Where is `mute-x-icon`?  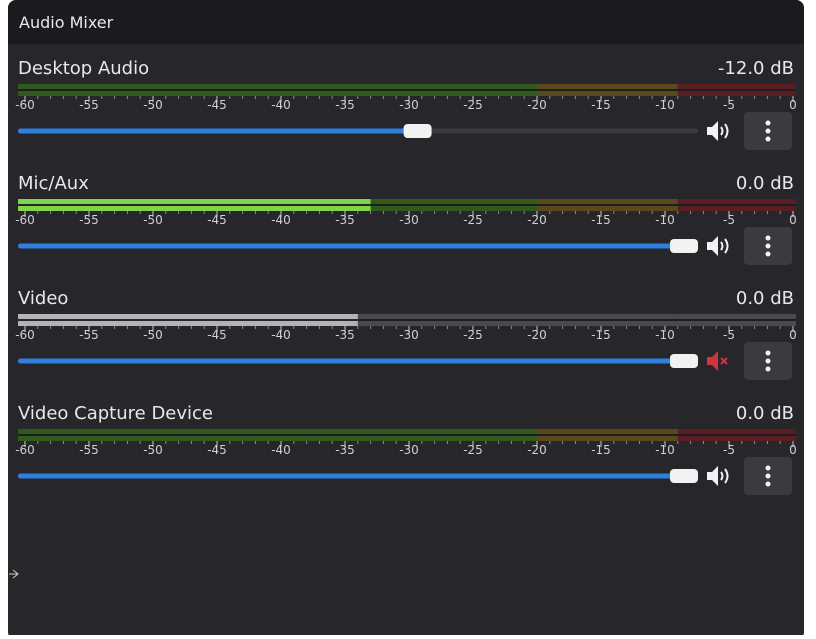
mute-x-icon is located at coordinates (724, 361).